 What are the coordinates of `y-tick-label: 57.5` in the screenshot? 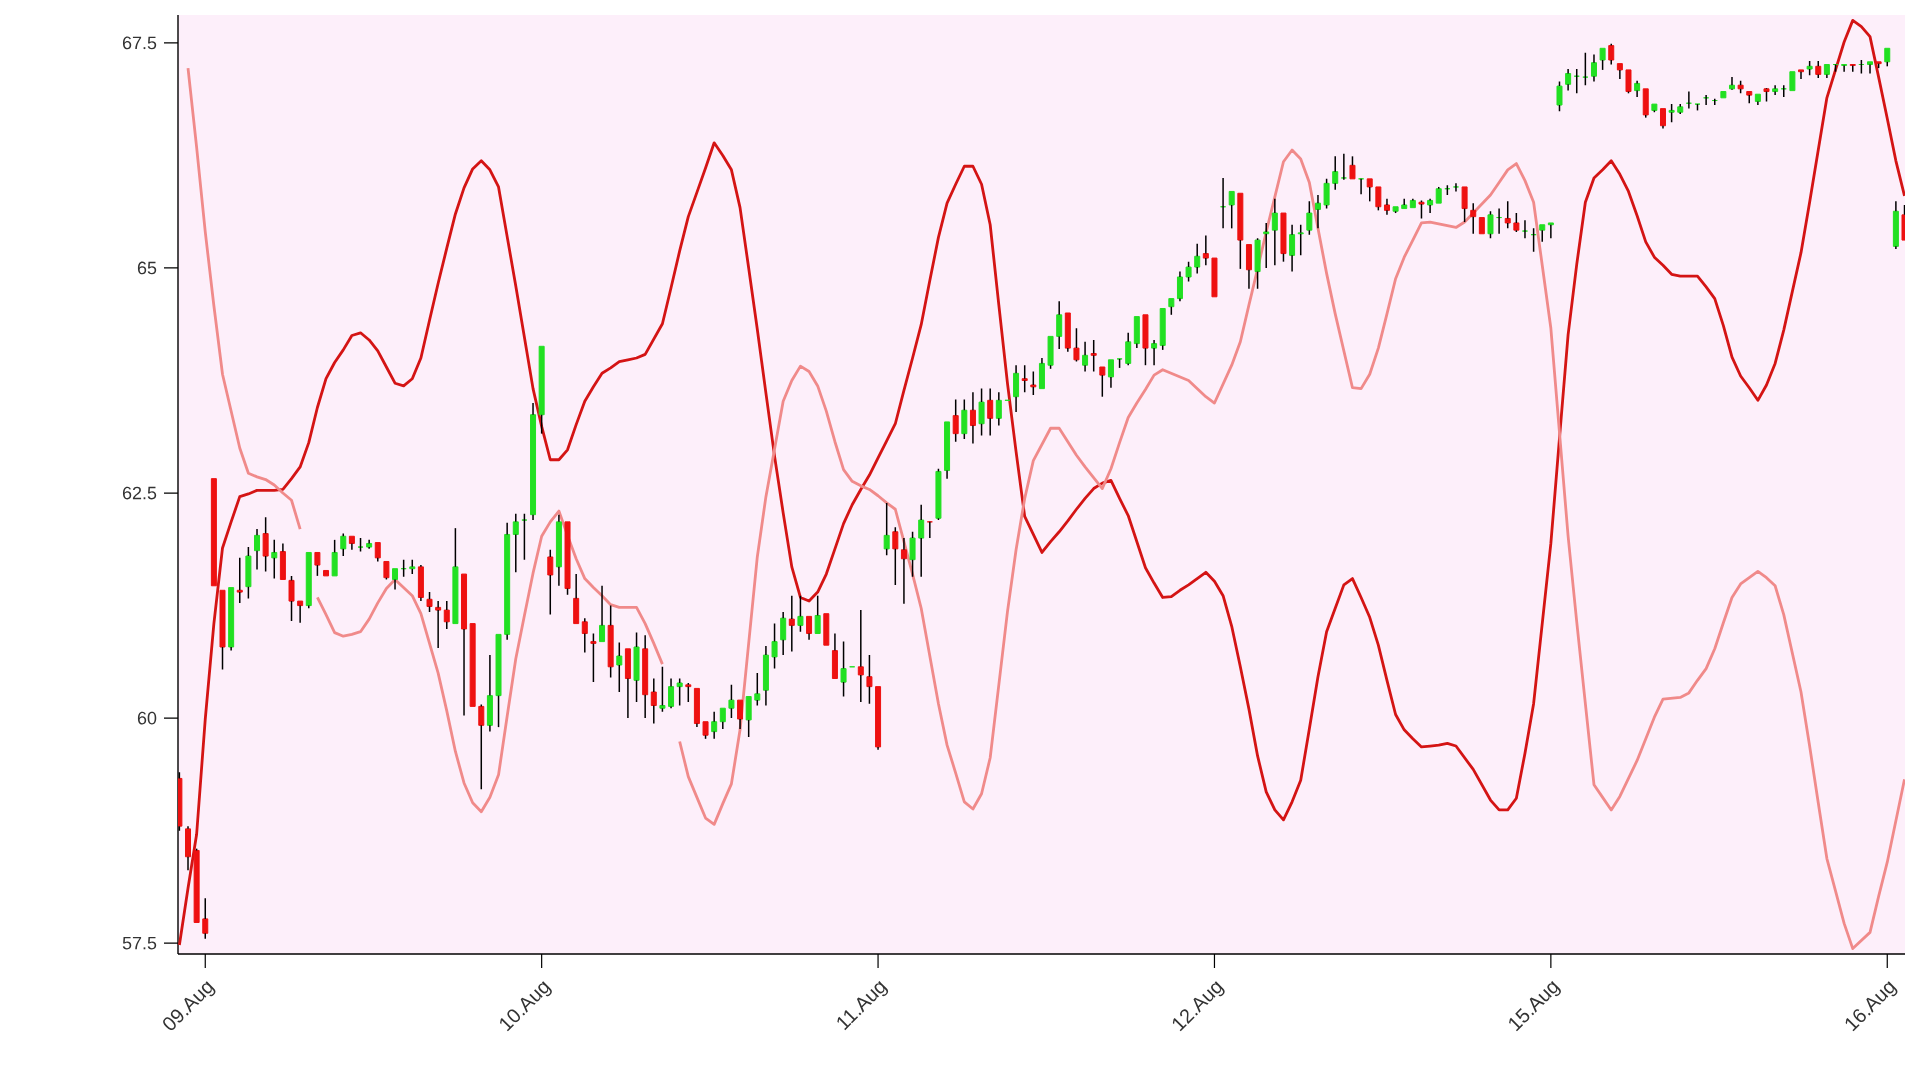 It's located at (139, 943).